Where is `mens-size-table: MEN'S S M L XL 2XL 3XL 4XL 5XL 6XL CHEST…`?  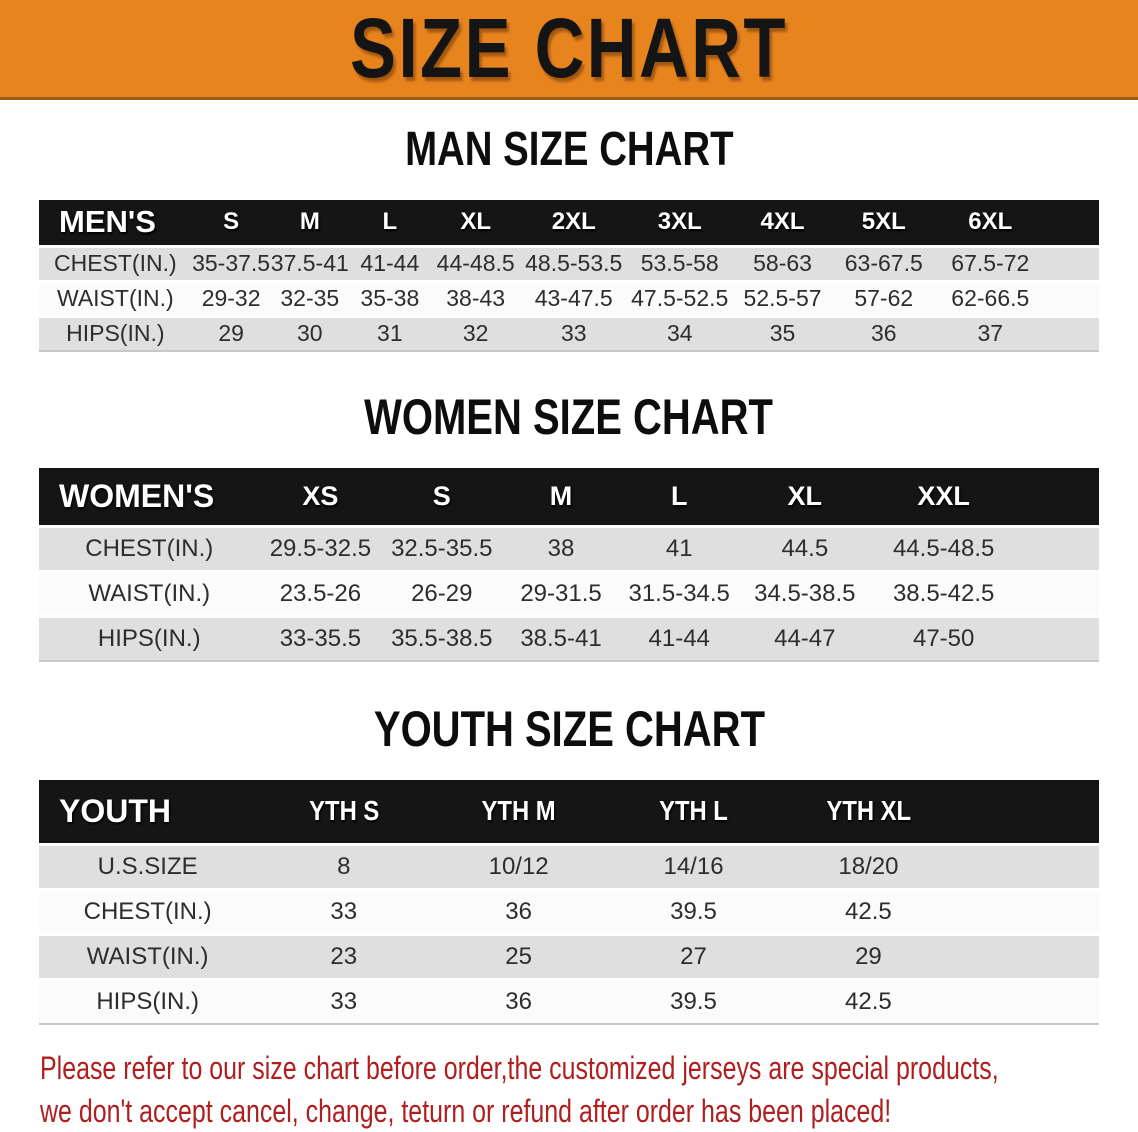
mens-size-table: MEN'S S M L XL 2XL 3XL 4XL 5XL 6XL CHEST… is located at coordinates (569, 276).